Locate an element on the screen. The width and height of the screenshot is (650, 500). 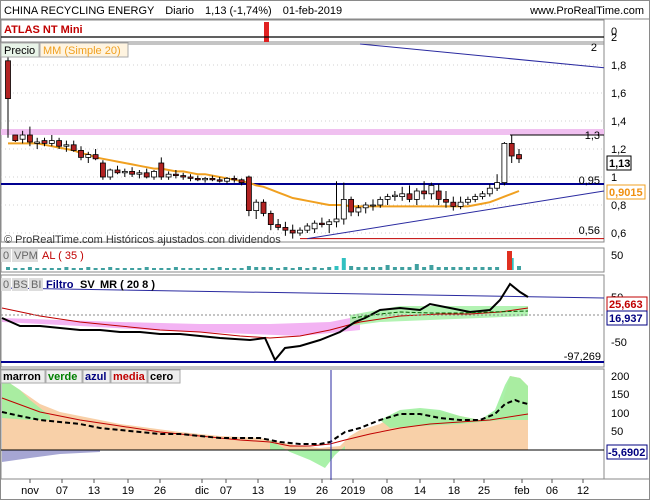
vol-zero-label: 0 is located at coordinates (6, 256).